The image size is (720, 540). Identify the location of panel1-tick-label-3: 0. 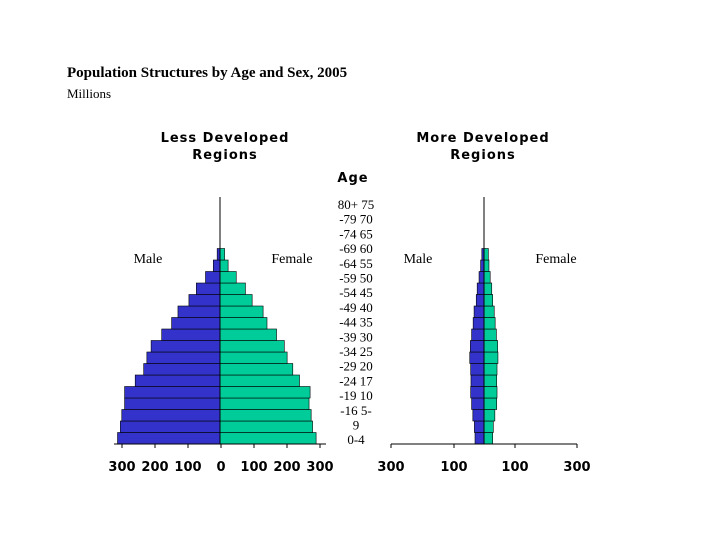
(220, 467).